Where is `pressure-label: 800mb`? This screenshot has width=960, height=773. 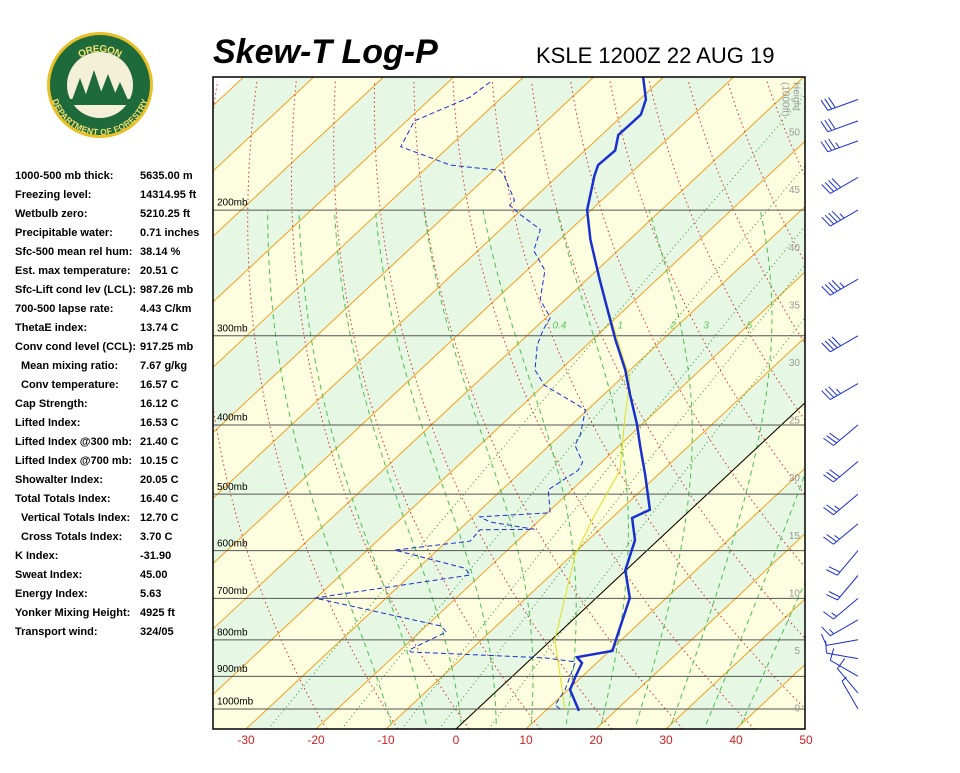 pressure-label: 800mb is located at coordinates (232, 632).